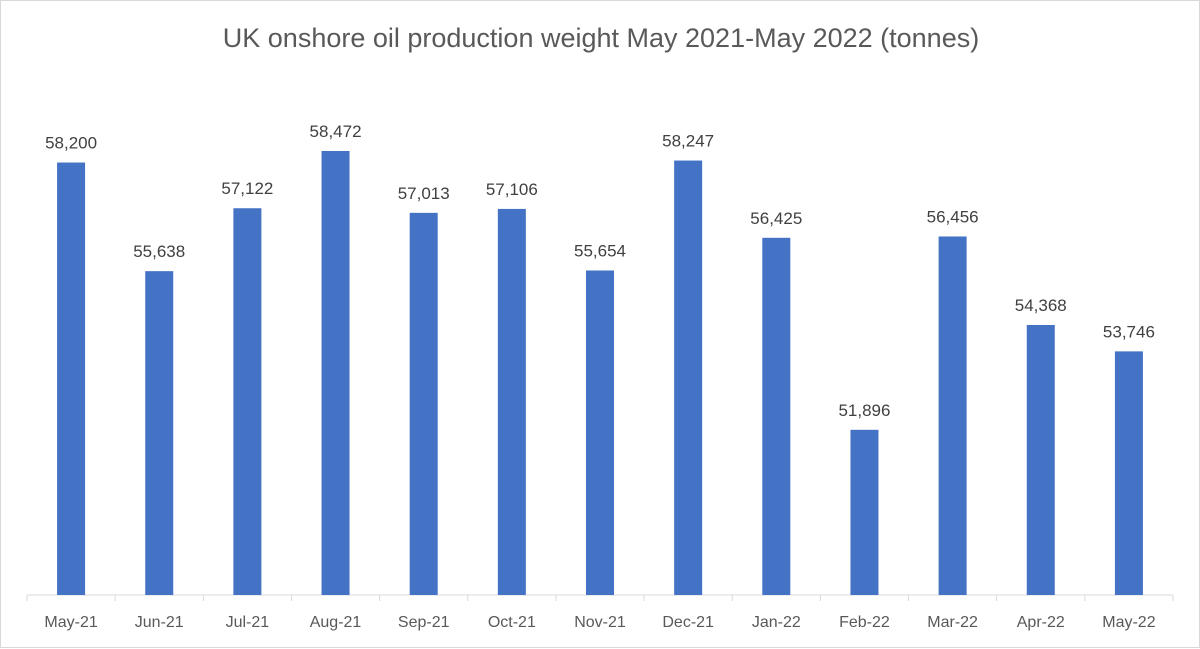 Image resolution: width=1200 pixels, height=649 pixels. I want to click on x-tick-label: Jun-21, so click(159, 622).